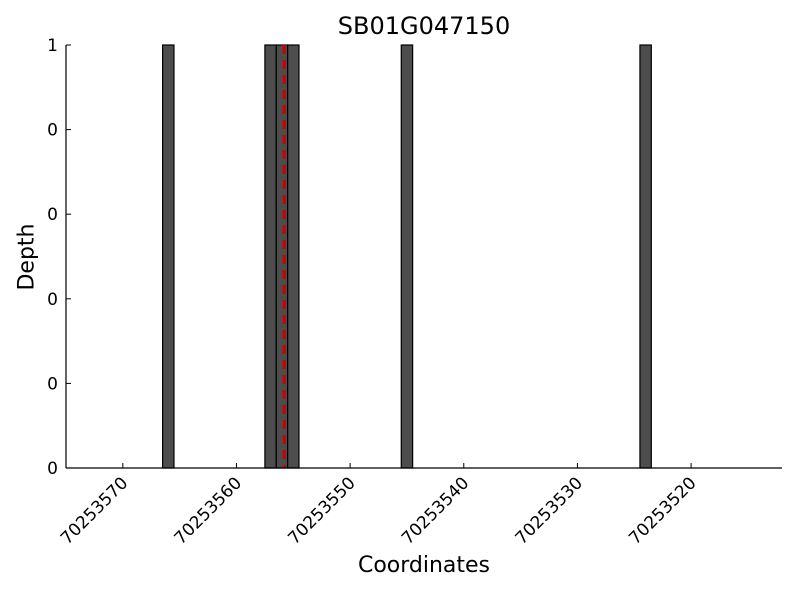 This screenshot has height=600, width=800. I want to click on y-tick-label-1: 0, so click(52, 384).